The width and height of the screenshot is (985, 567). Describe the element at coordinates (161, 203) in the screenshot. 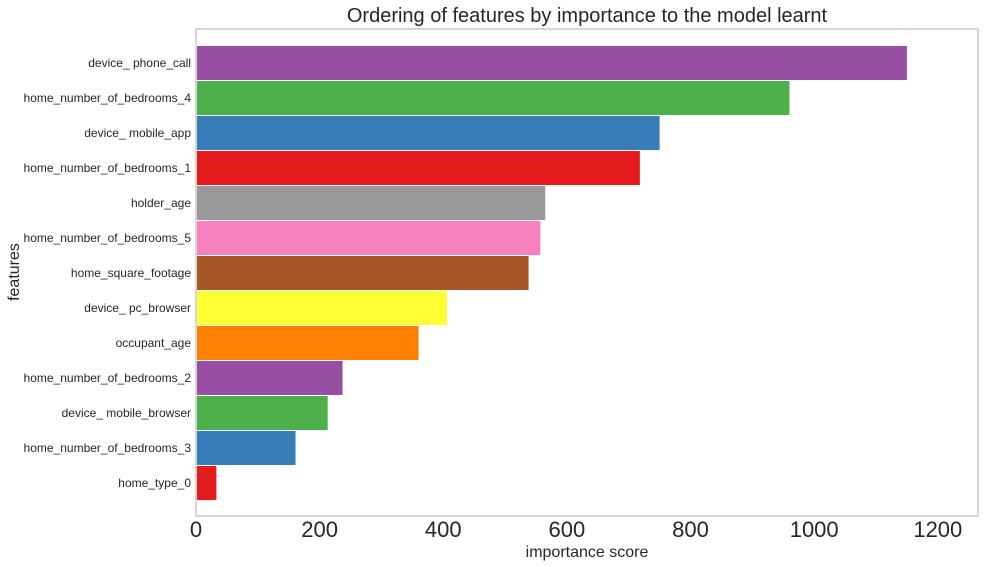

I see `y-tick-label: holder_age` at that location.